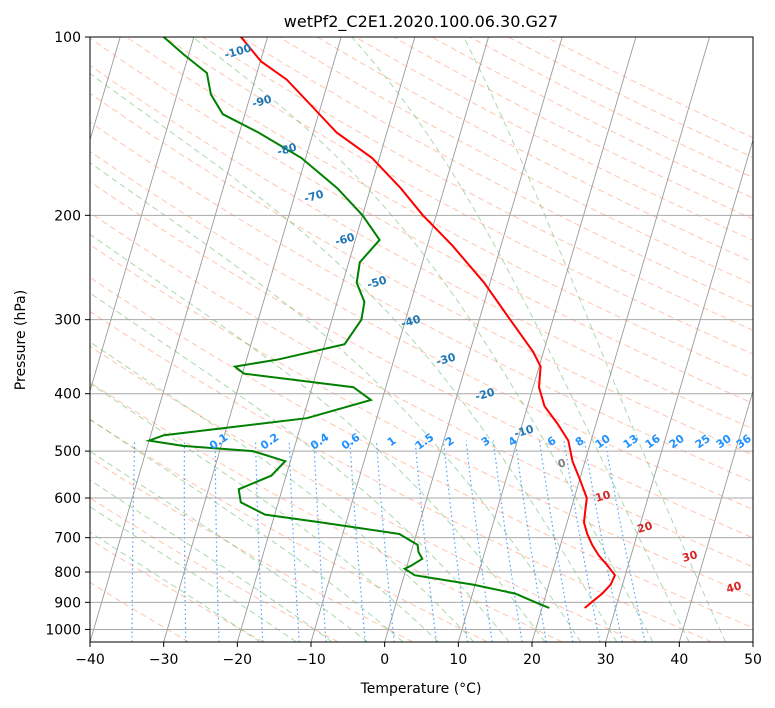 The image size is (775, 708). Describe the element at coordinates (67, 395) in the screenshot. I see `y-tick-label: 400` at that location.